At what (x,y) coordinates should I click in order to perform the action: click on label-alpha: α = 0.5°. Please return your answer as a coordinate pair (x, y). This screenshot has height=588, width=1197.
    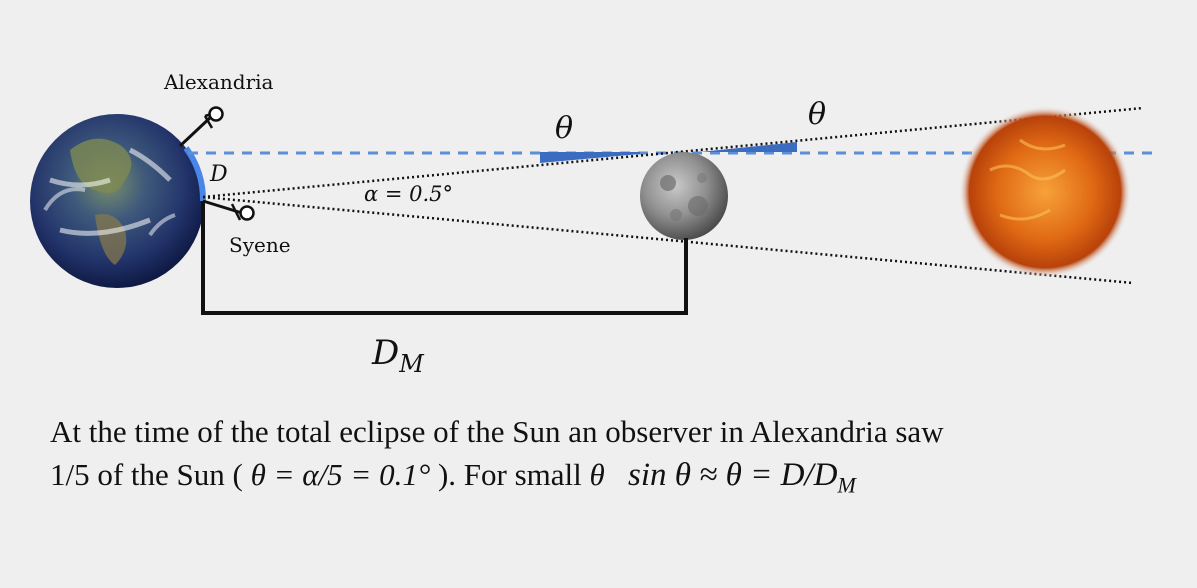
    Looking at the image, I should click on (408, 194).